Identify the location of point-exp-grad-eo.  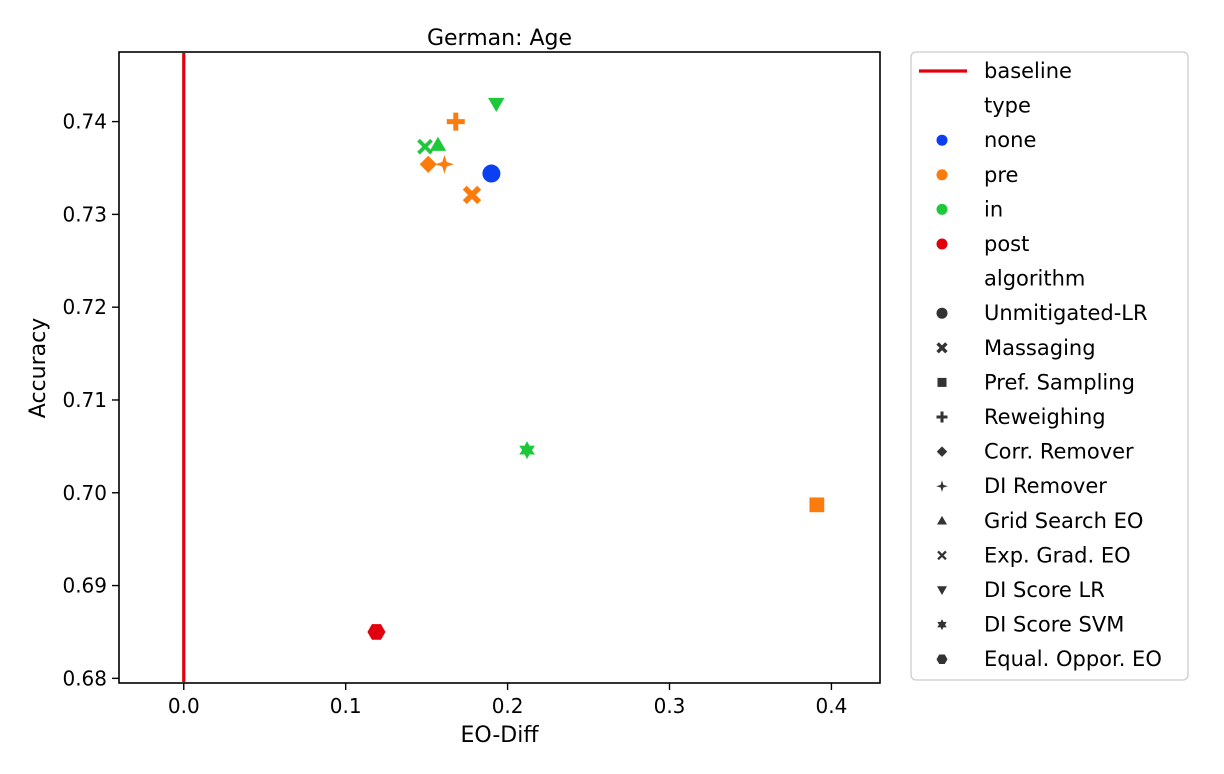
(425, 146).